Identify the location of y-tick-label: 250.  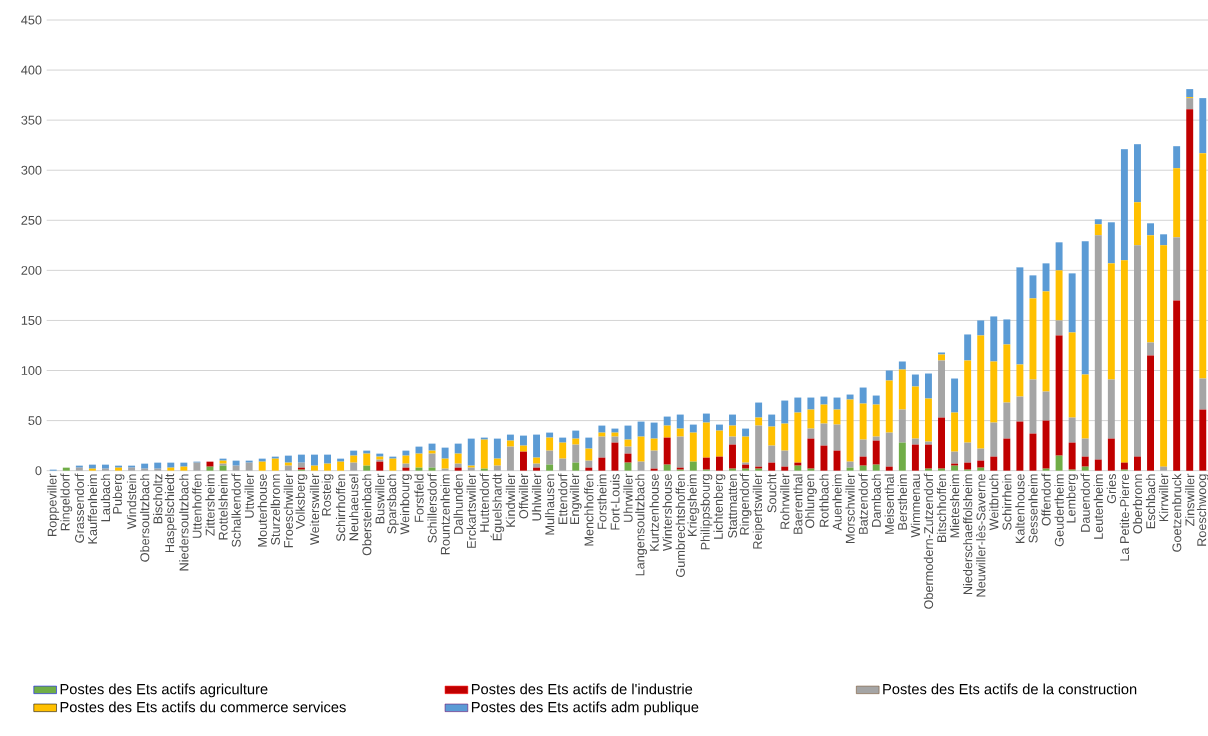
(31, 220).